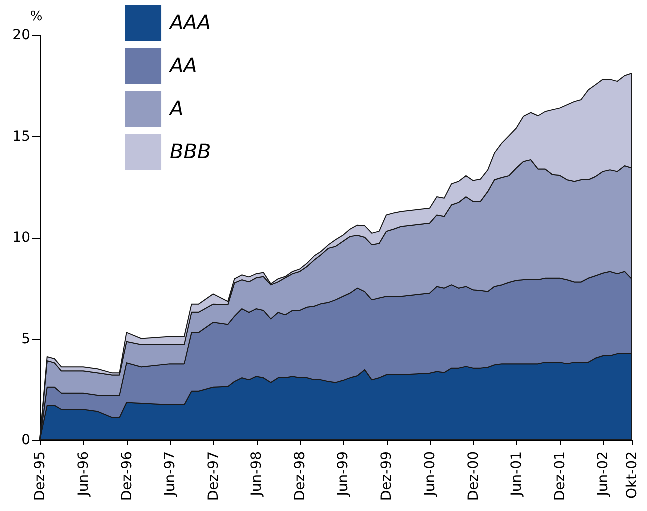 This screenshot has width=647, height=511. Describe the element at coordinates (430, 475) in the screenshot. I see `x-tick-label: Jun-00` at that location.